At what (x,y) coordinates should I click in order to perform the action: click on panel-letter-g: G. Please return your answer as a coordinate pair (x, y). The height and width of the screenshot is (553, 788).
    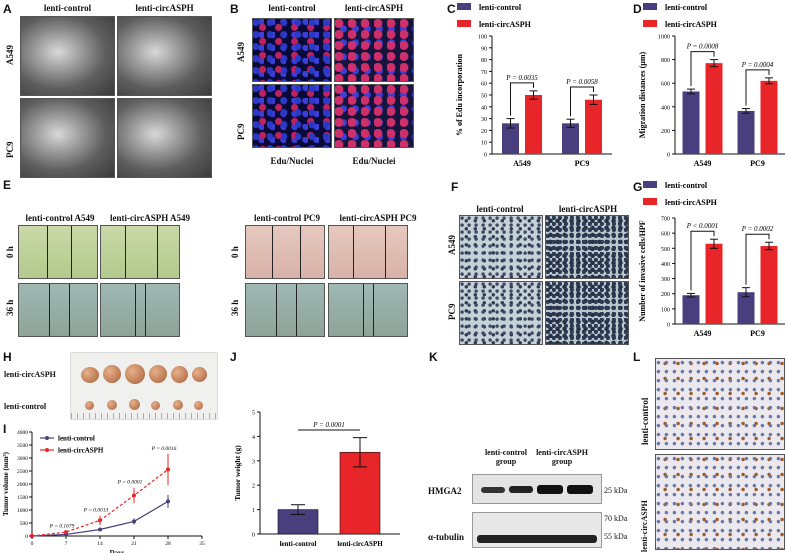
    Looking at the image, I should click on (638, 187).